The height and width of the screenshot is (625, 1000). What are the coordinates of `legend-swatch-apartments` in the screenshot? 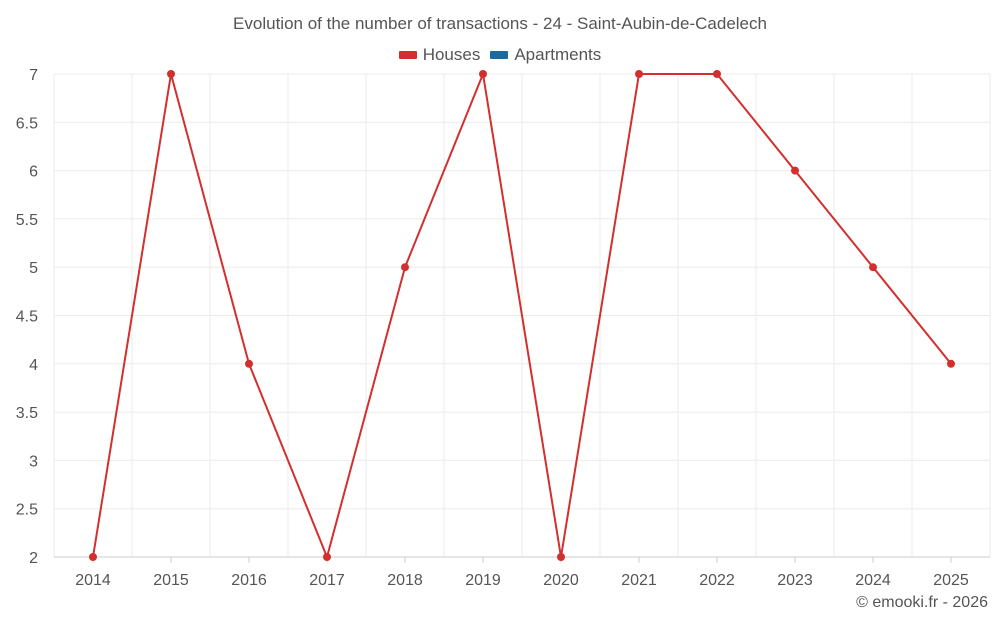 It's located at (499, 55).